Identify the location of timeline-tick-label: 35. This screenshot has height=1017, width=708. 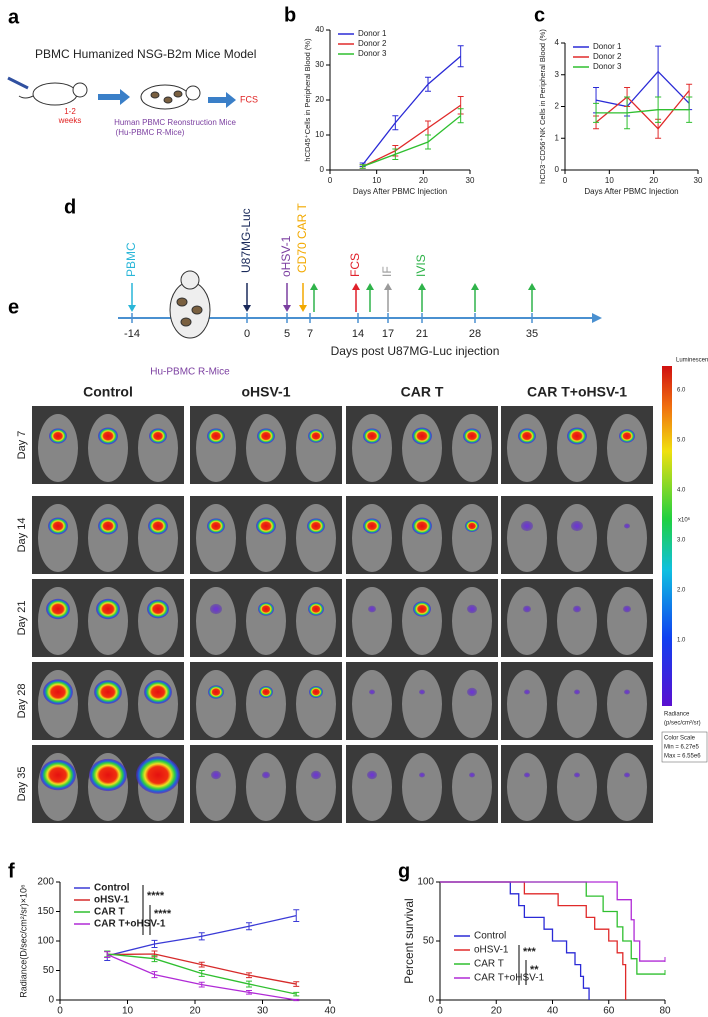
(532, 334).